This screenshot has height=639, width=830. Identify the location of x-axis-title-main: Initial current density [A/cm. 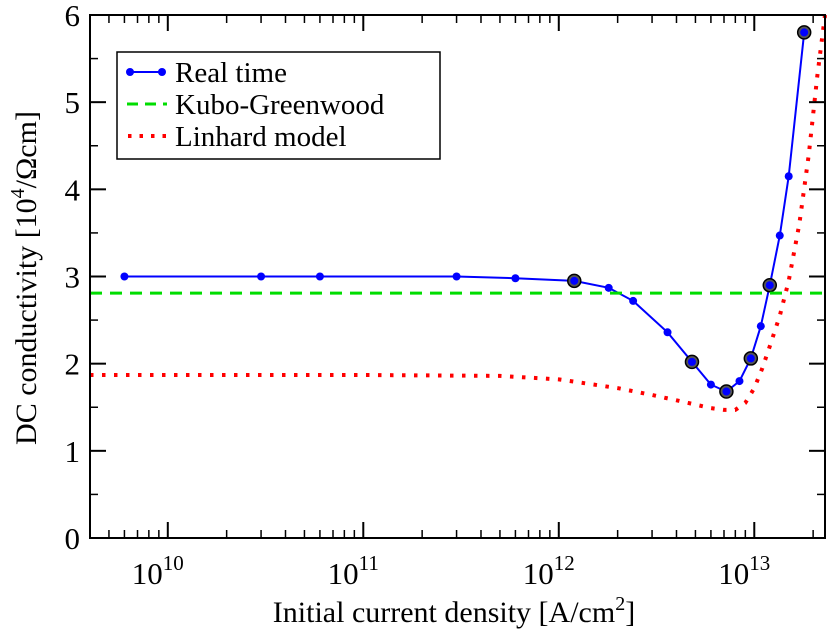
(444, 612).